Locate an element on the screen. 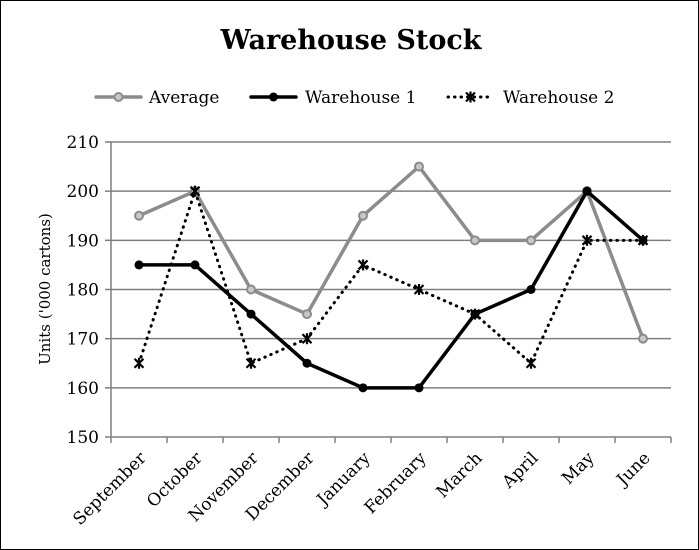 This screenshot has width=699, height=550. x-tick-label: February is located at coordinates (396, 483).